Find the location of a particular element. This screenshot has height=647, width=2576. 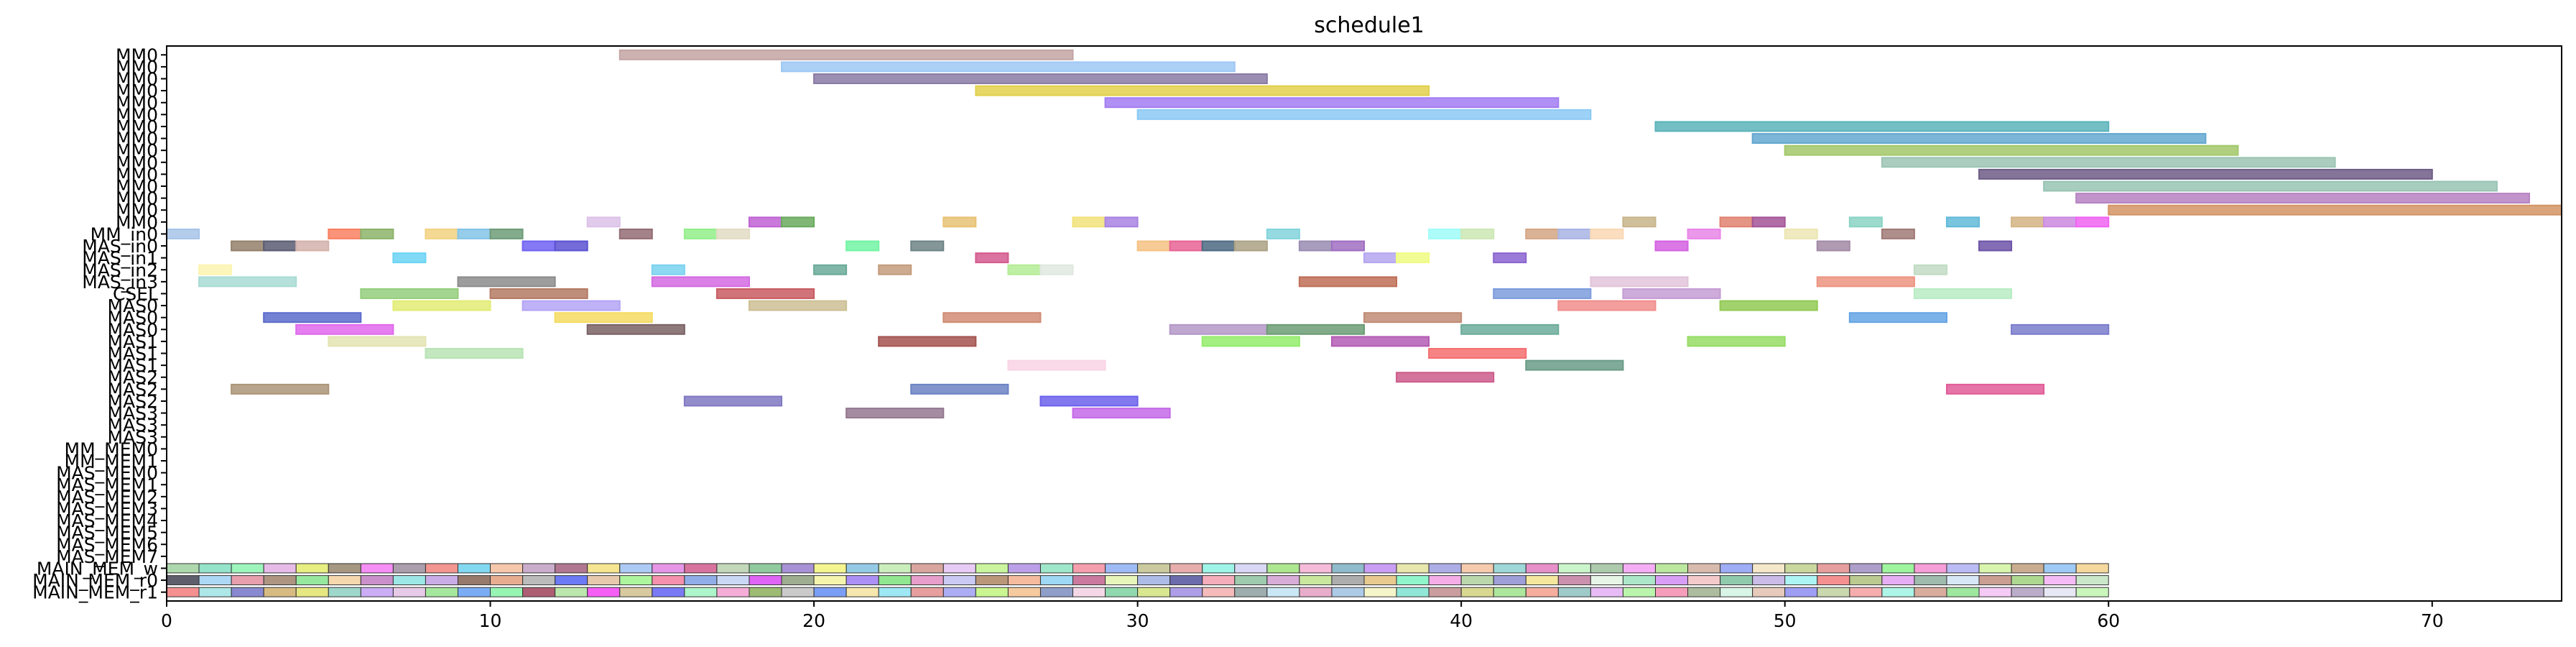

y-tick-label: CSEL is located at coordinates (135, 293).